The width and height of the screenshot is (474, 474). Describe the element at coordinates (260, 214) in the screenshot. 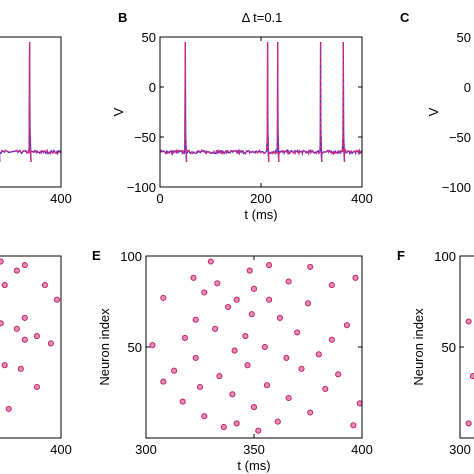

I see `x-axis-label: t (ms)` at that location.